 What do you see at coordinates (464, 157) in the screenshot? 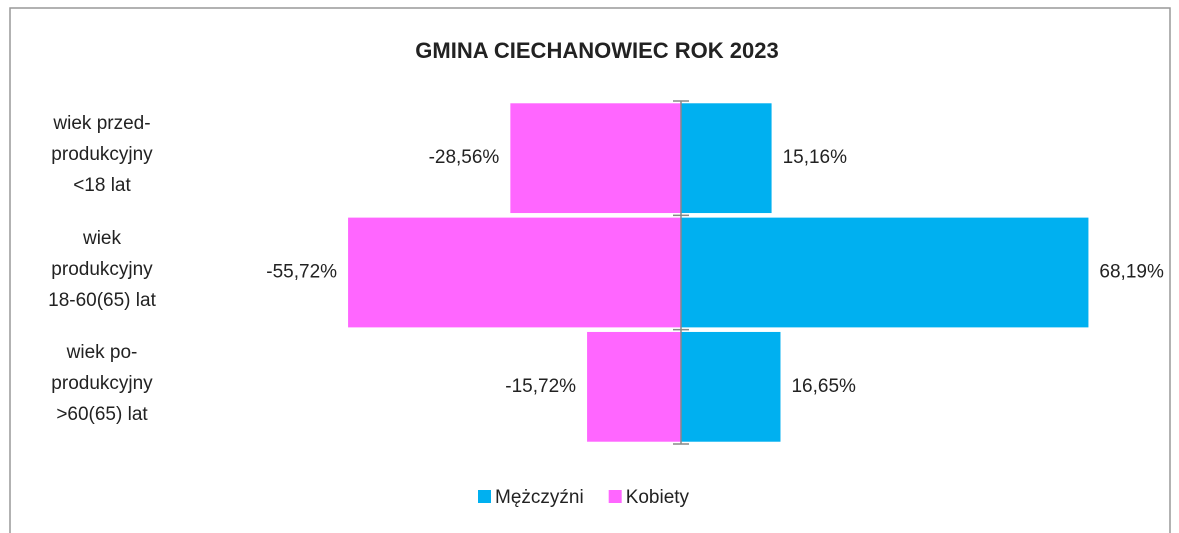
I see `data-label: -28,56%` at bounding box center [464, 157].